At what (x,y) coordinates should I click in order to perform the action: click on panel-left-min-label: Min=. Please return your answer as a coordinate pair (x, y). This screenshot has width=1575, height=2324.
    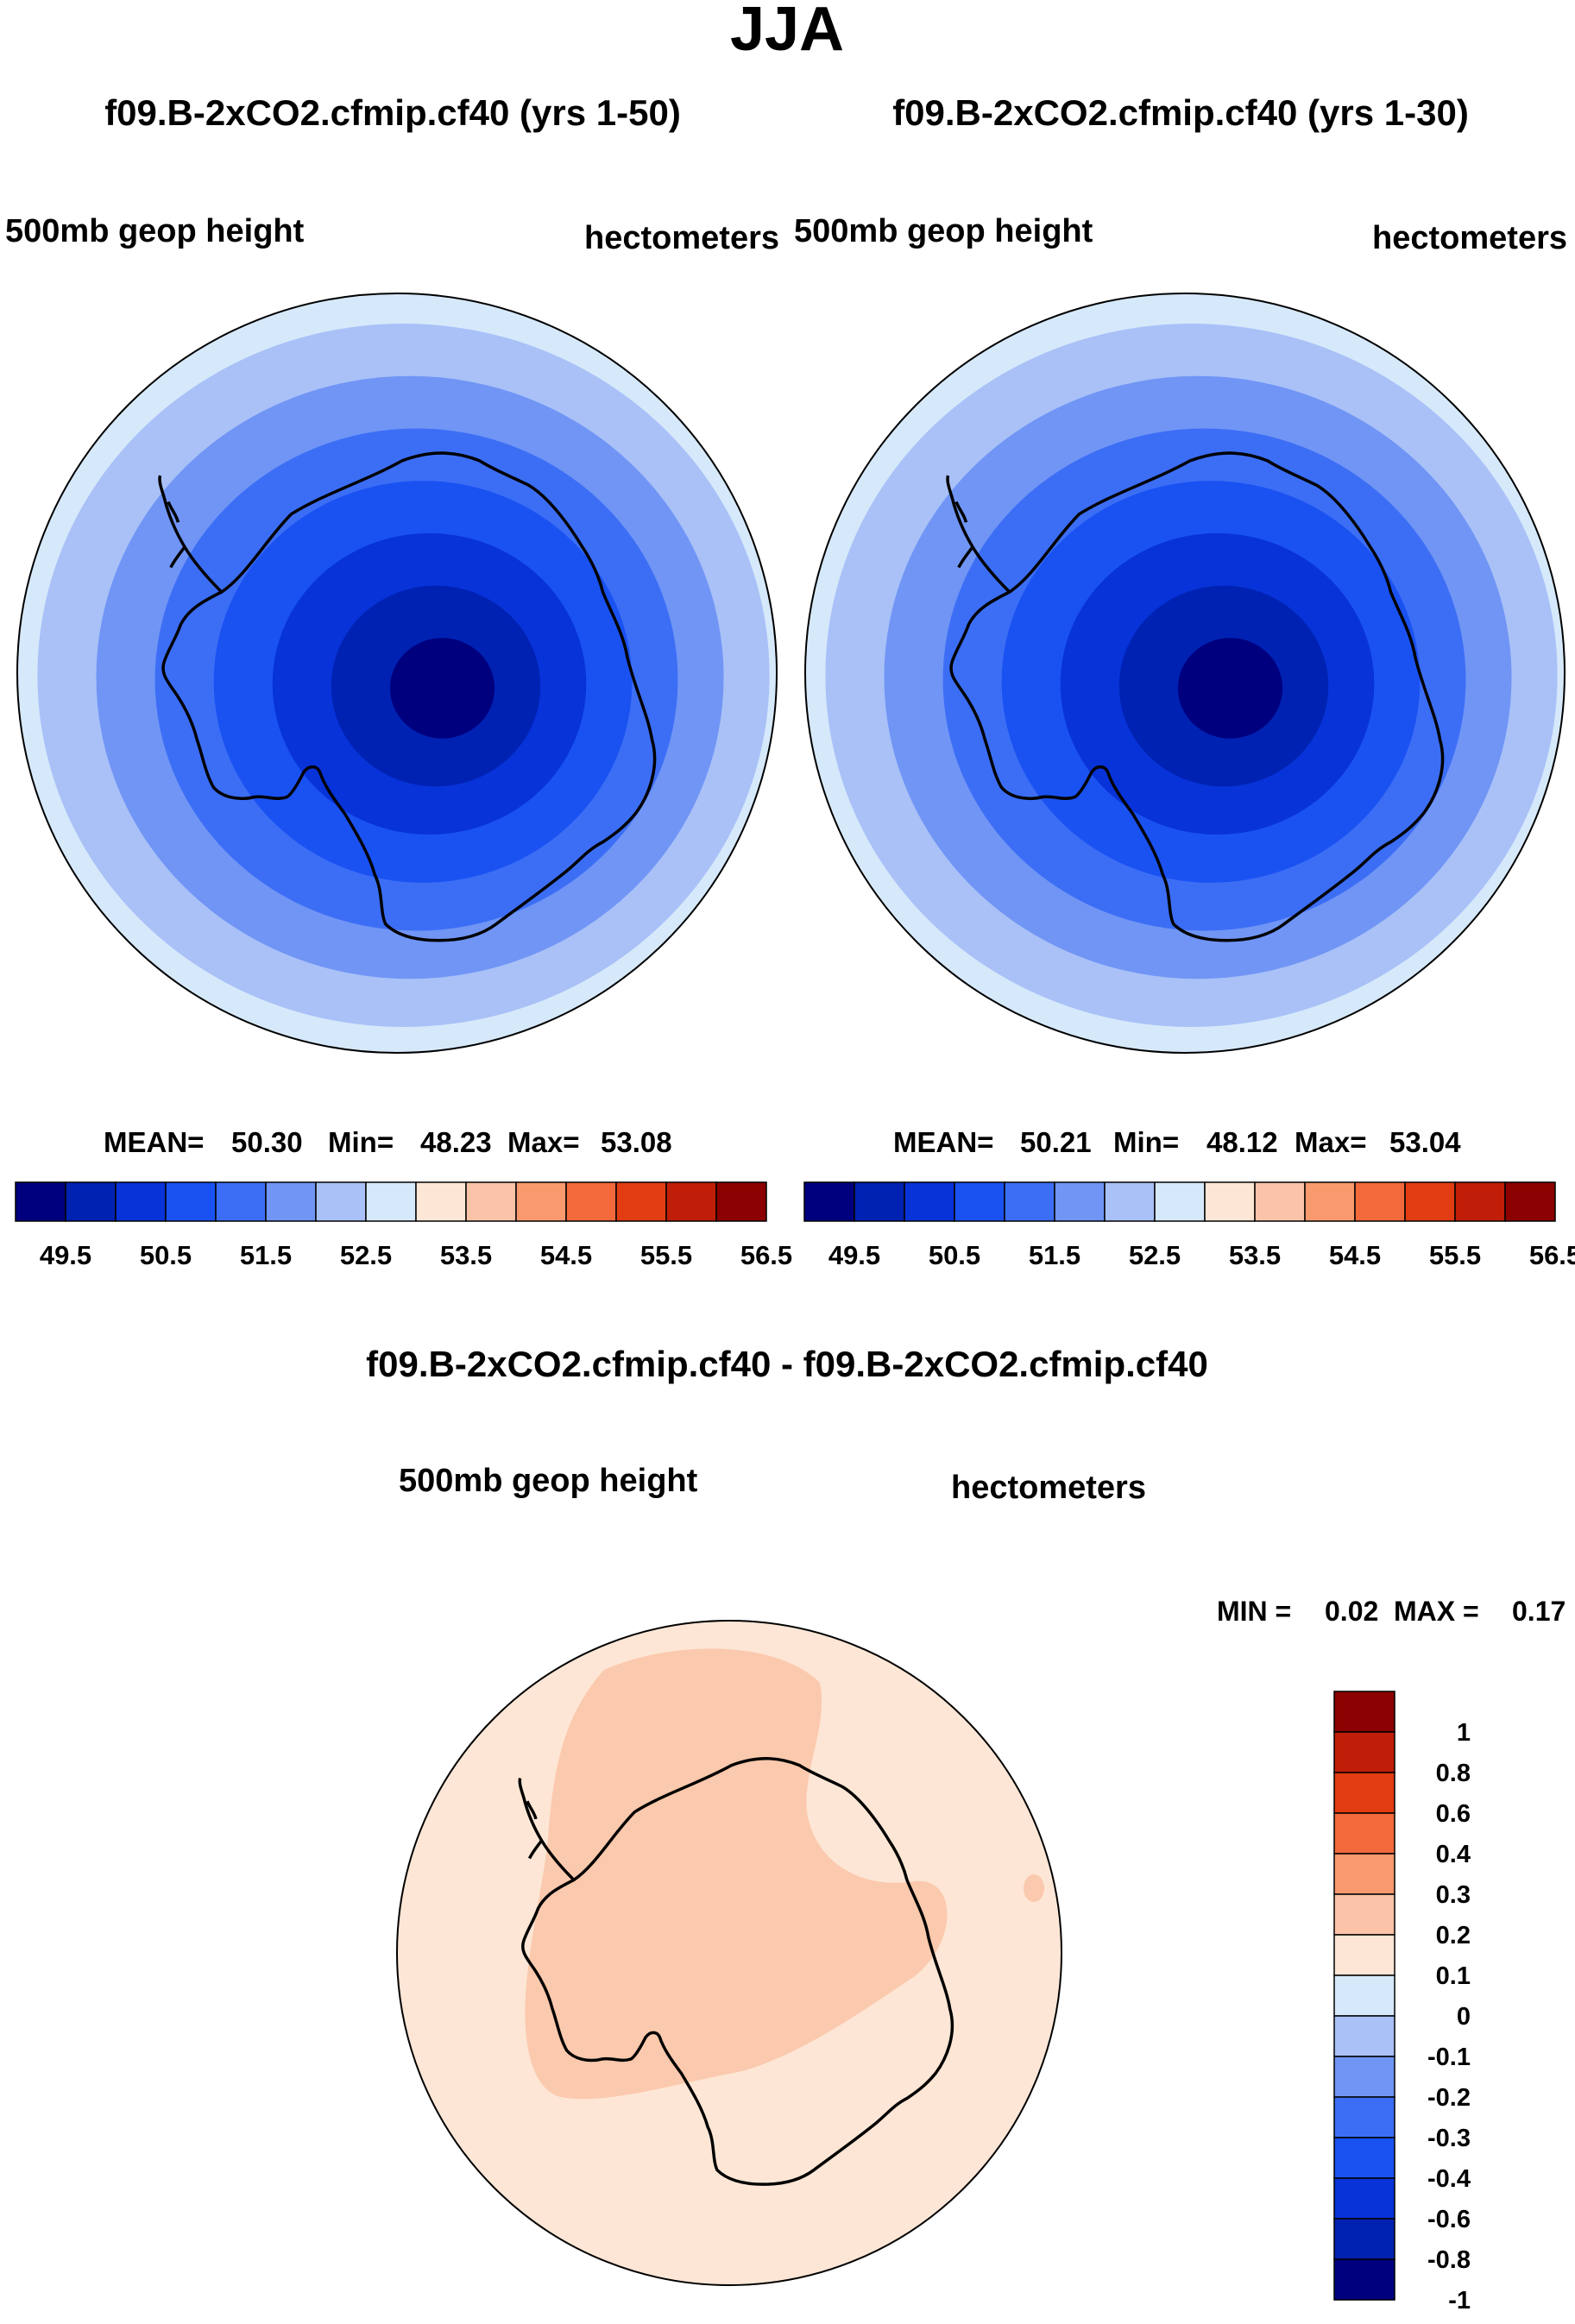
    Looking at the image, I should click on (361, 1142).